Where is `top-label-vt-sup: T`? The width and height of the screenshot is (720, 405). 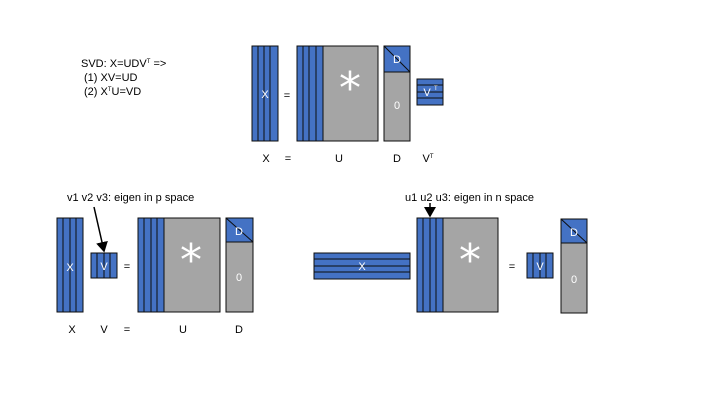 top-label-vt-sup: T is located at coordinates (431, 157).